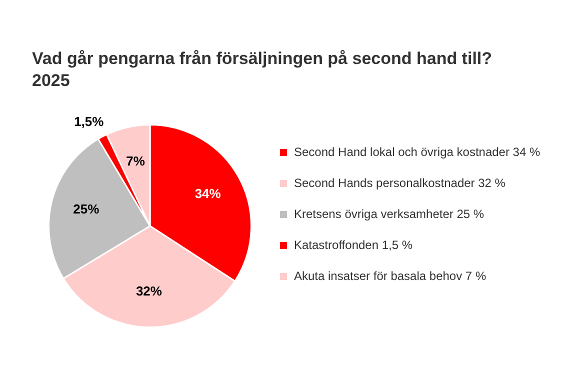 The image size is (575, 383). I want to click on legend-label: Katastroffonden 1,5 %, so click(353, 245).